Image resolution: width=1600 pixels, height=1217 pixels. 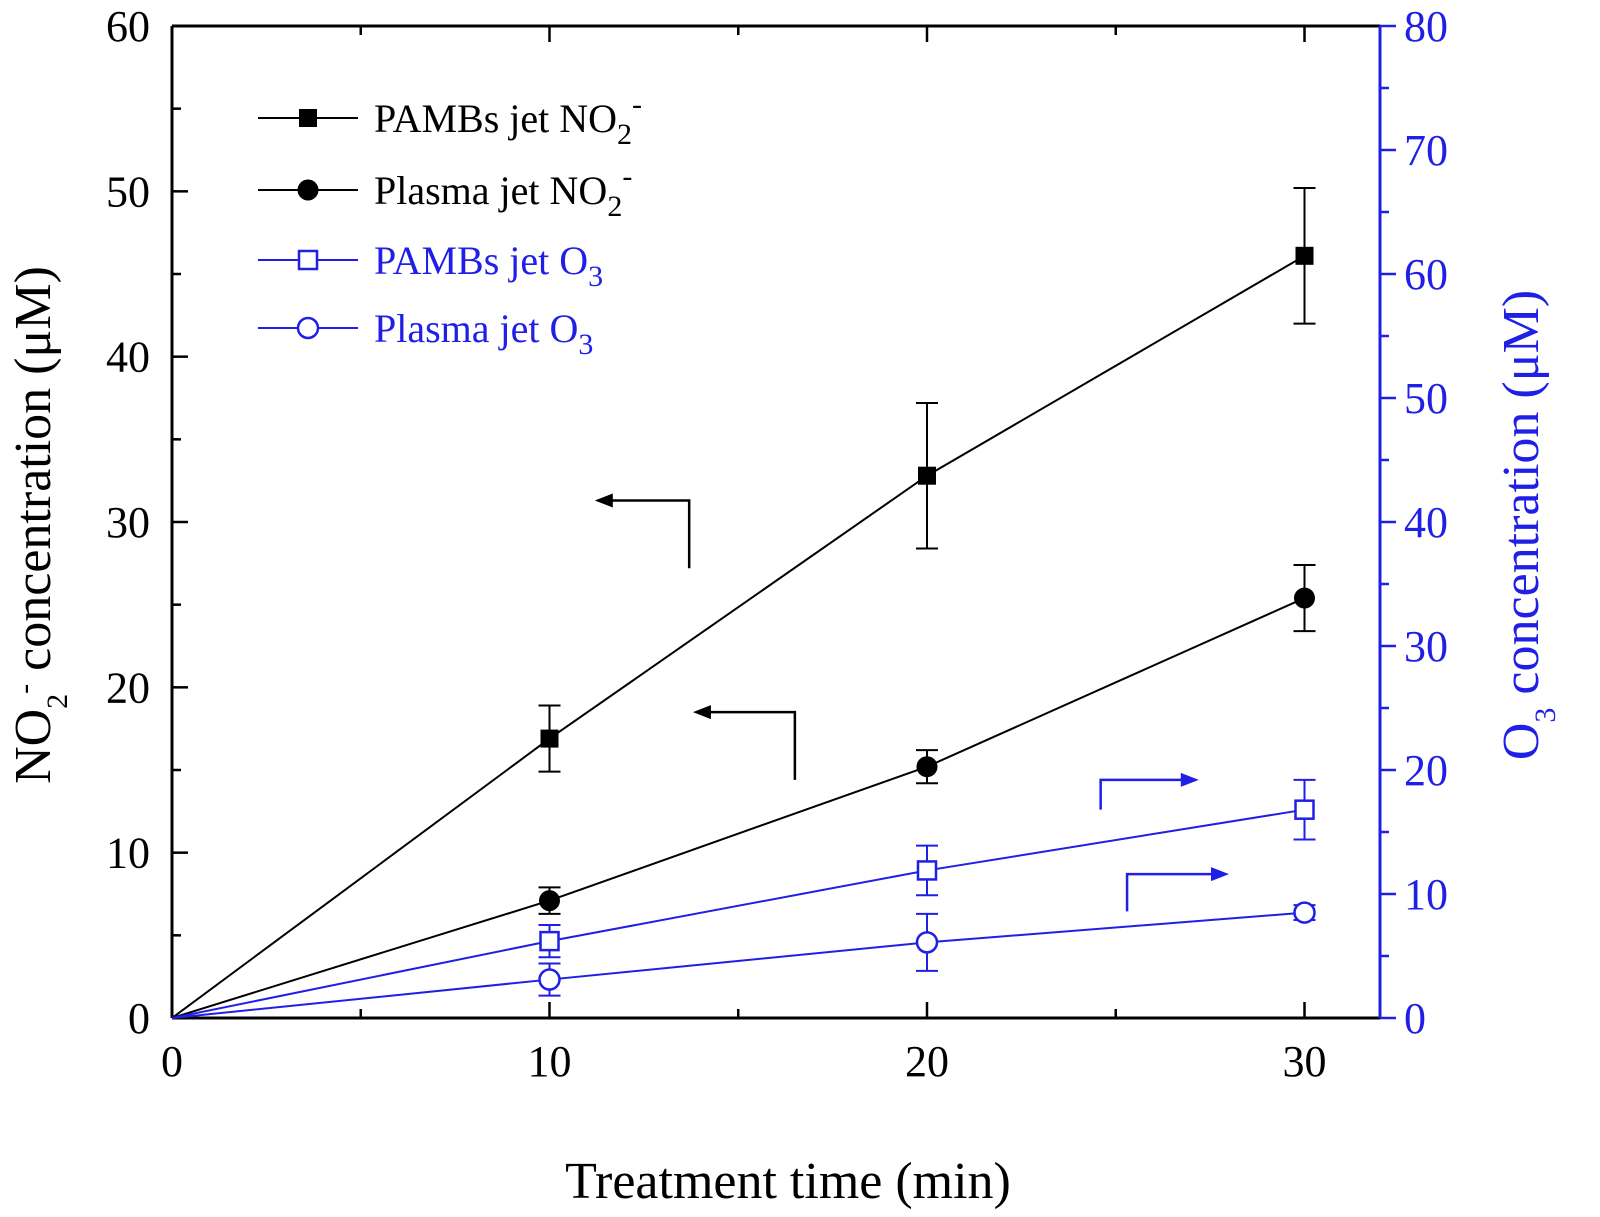 I want to click on series-plasma-jet-o3, so click(x=743, y=960).